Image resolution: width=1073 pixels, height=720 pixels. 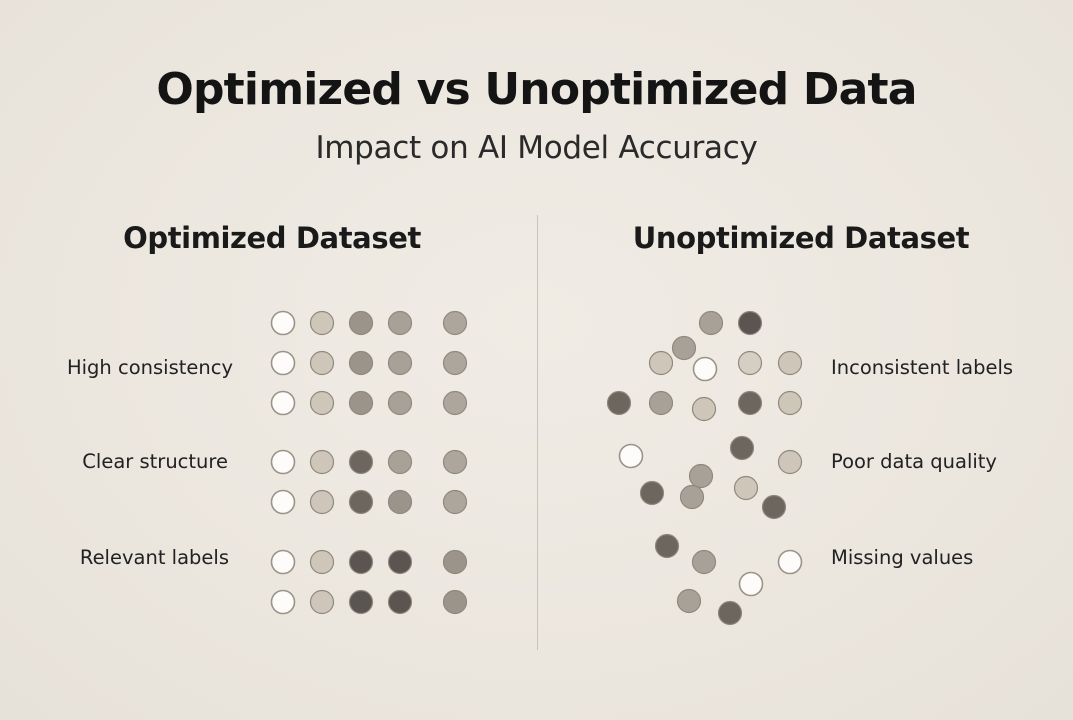 I want to click on label-poor-data-quality: Poor data quality, so click(x=914, y=461).